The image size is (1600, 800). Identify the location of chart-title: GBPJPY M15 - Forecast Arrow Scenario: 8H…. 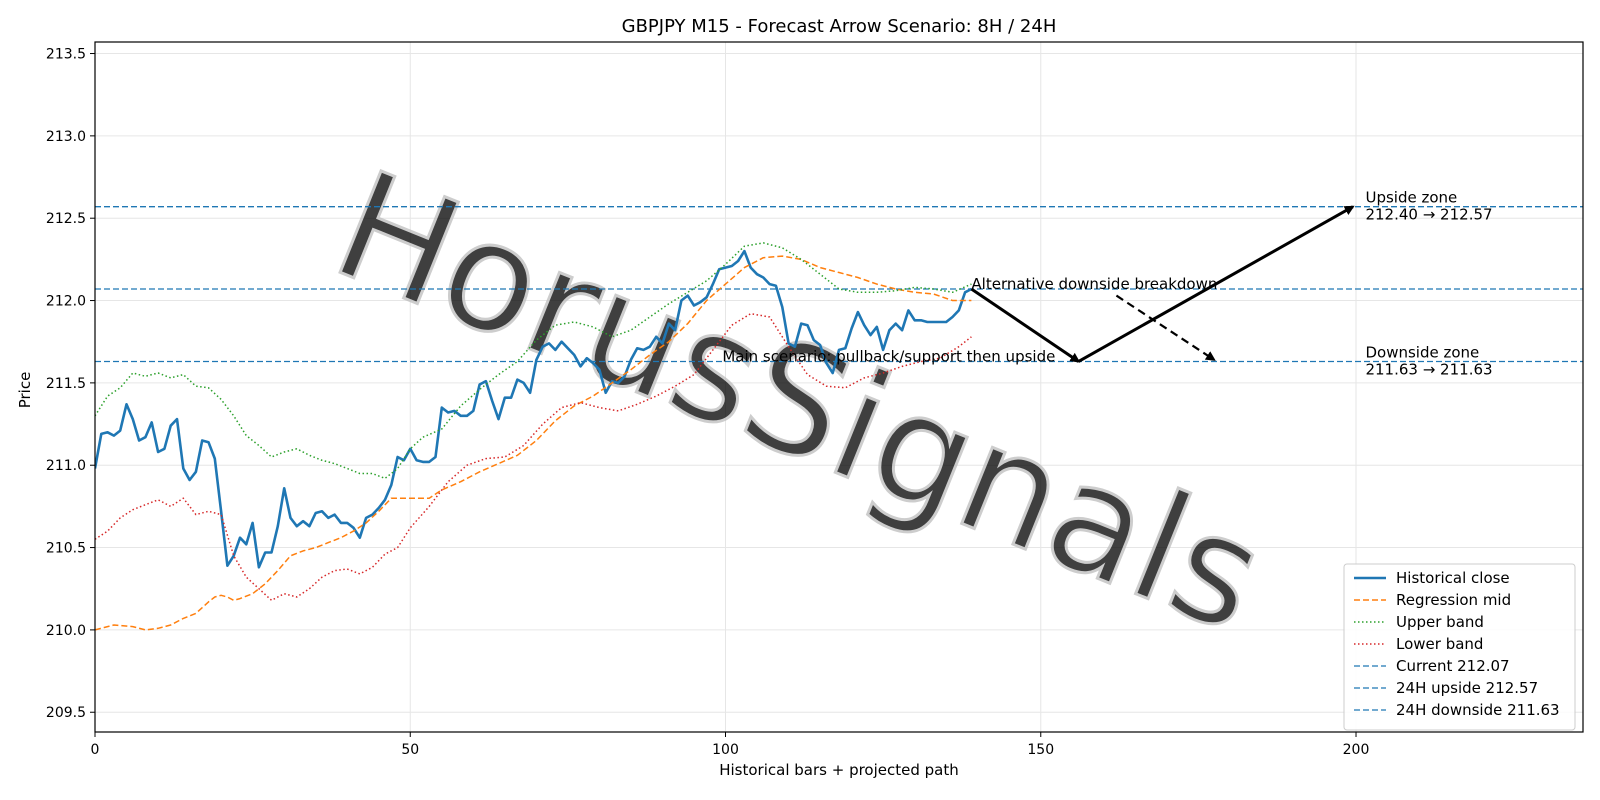
(839, 26).